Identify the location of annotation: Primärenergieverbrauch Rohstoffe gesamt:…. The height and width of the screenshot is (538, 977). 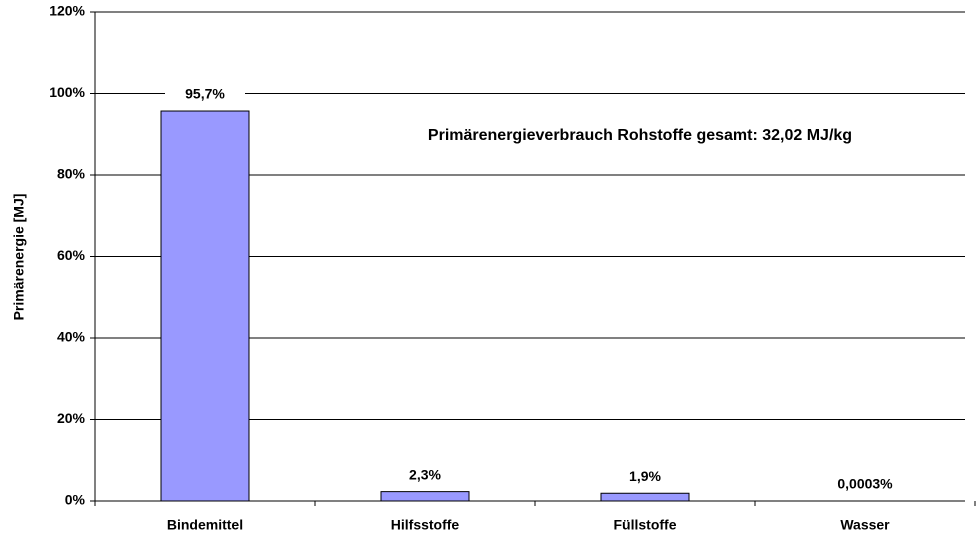
(640, 135).